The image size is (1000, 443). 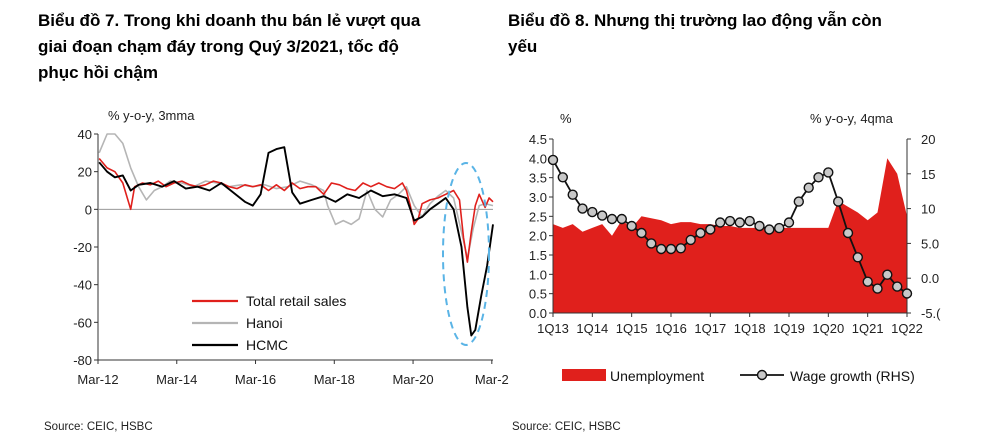 I want to click on left-tick-label-2: 3.5, so click(x=538, y=178).